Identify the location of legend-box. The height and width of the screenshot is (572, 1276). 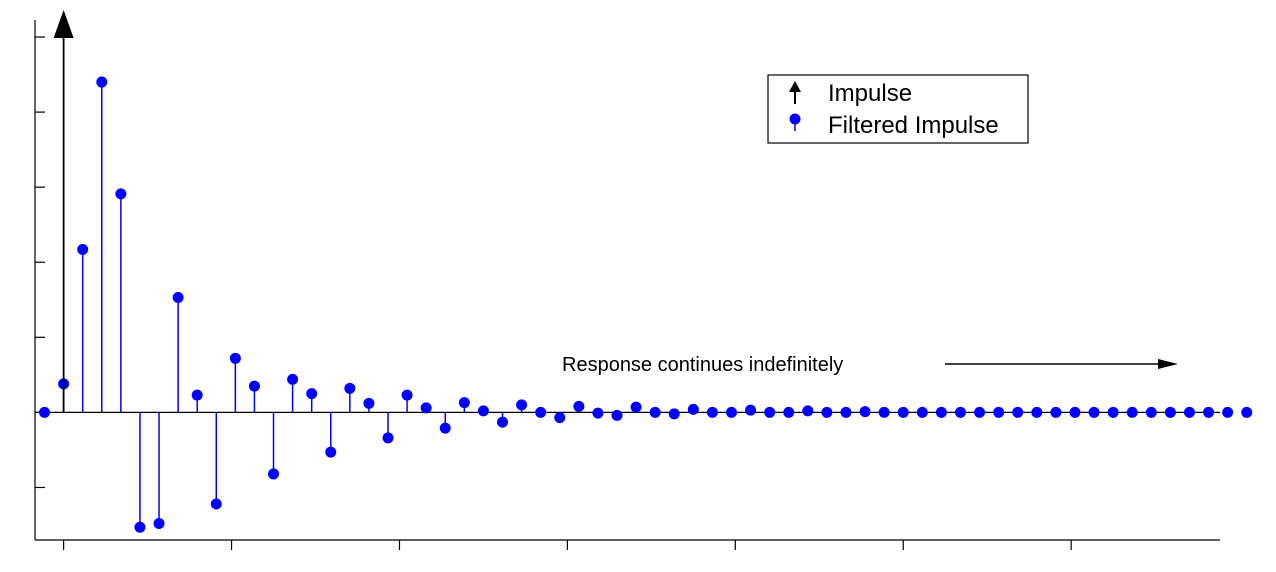
(898, 109).